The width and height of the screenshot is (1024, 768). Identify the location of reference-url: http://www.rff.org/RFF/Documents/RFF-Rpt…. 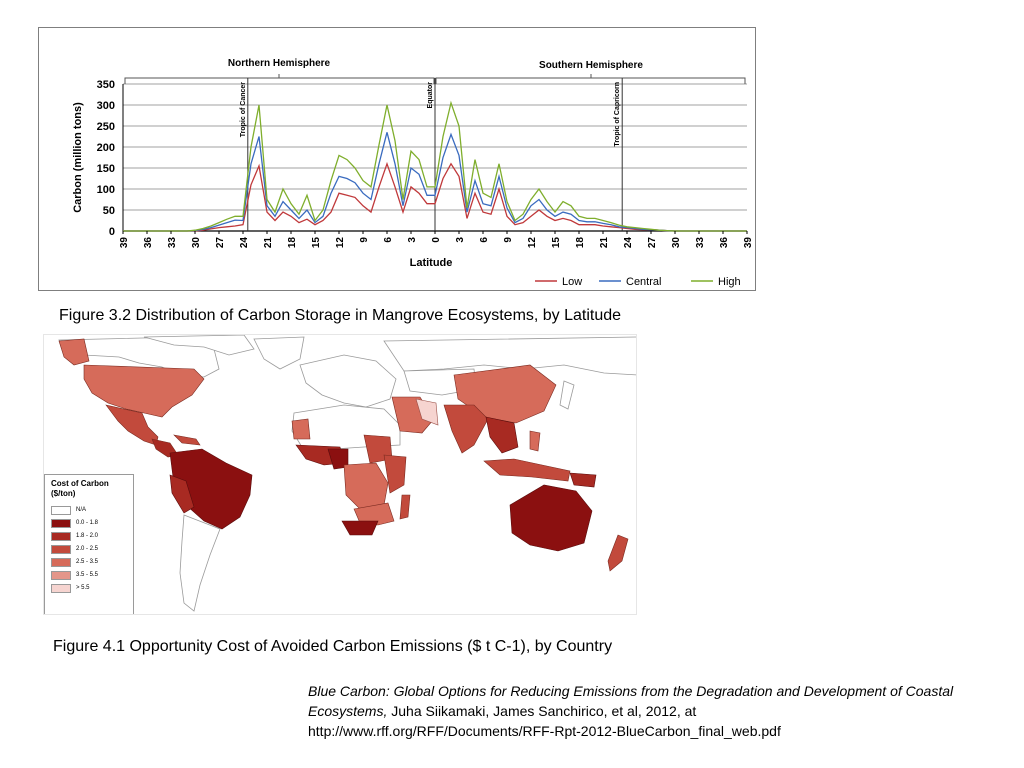
(544, 731).